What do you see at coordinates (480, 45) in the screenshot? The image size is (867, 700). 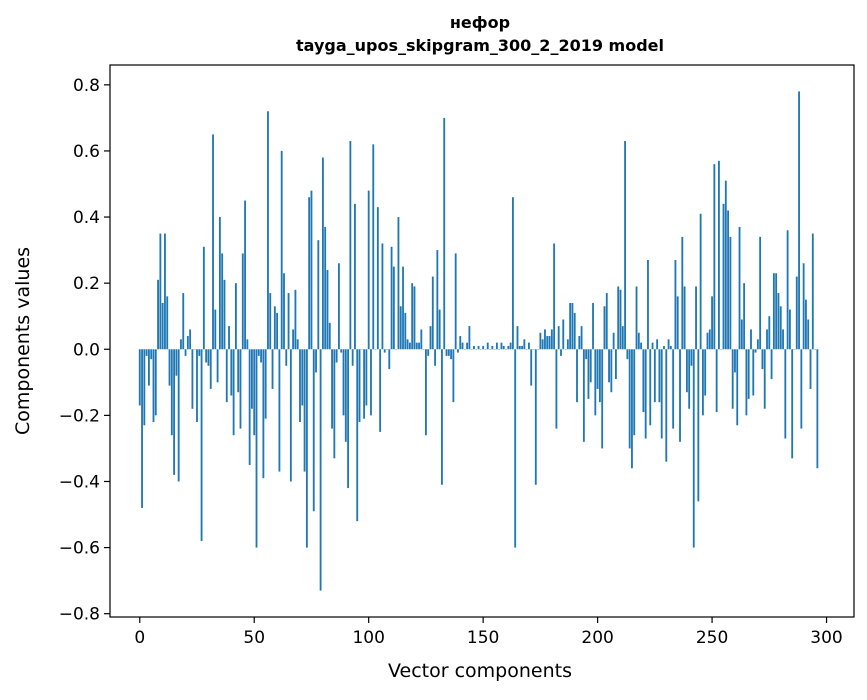 I see `chart-subtitle: tayga_upos_skipgram_300_2_2019 model` at bounding box center [480, 45].